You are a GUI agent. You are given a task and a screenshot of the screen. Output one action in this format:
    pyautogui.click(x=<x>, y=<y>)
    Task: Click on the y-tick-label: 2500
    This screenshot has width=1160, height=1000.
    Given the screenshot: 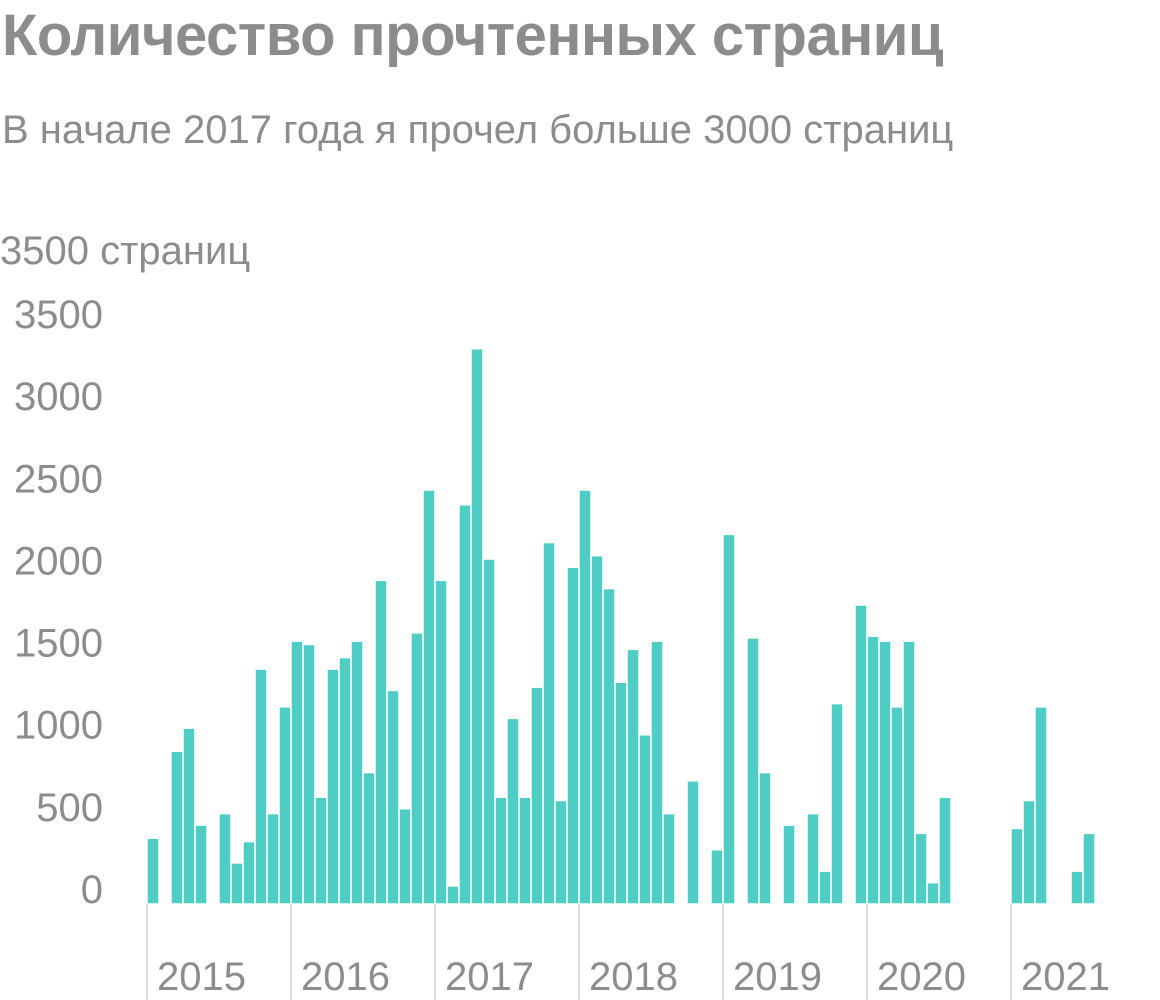 What is the action you would take?
    pyautogui.click(x=58, y=479)
    